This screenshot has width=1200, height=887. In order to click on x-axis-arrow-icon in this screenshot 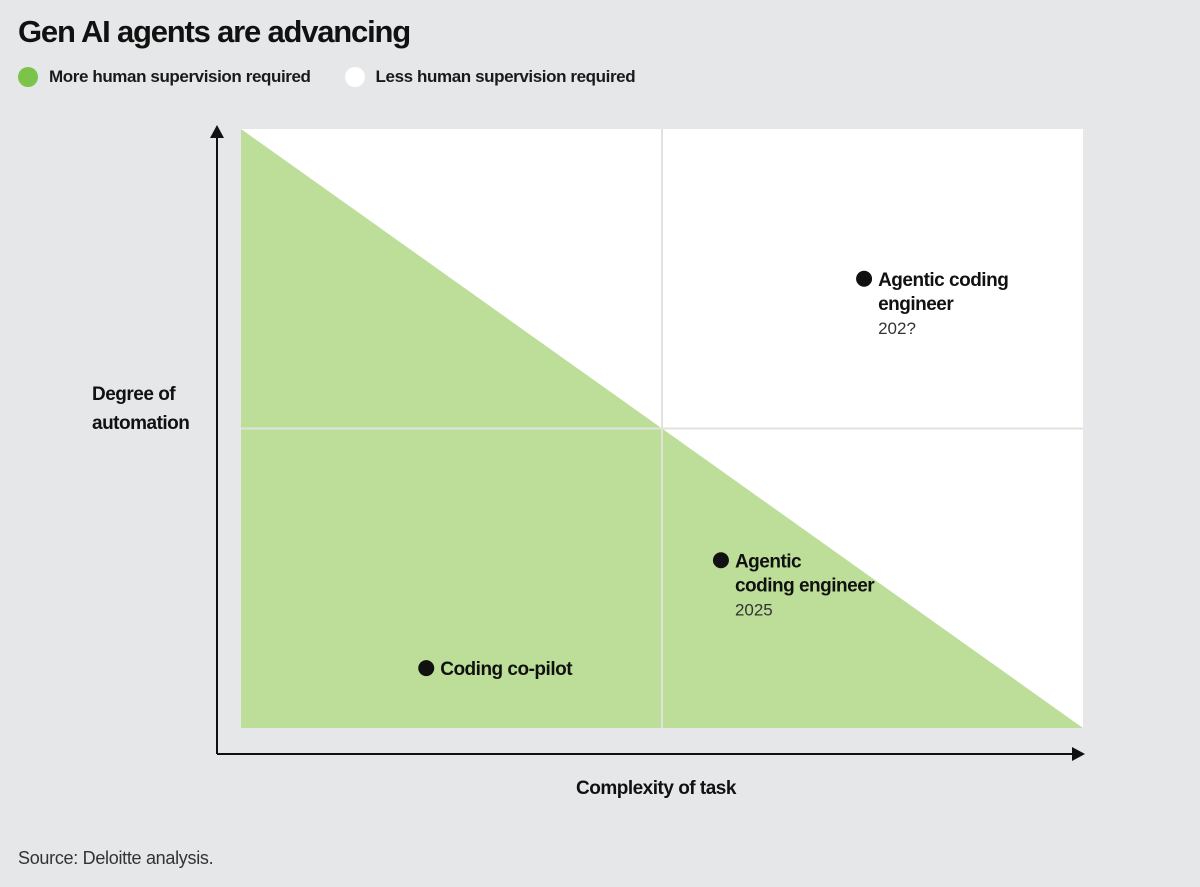, I will do `click(1078, 754)`.